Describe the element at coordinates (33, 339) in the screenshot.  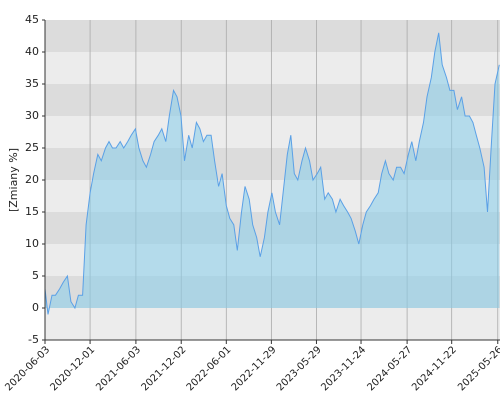
I see `y-tick-label: -5` at that location.